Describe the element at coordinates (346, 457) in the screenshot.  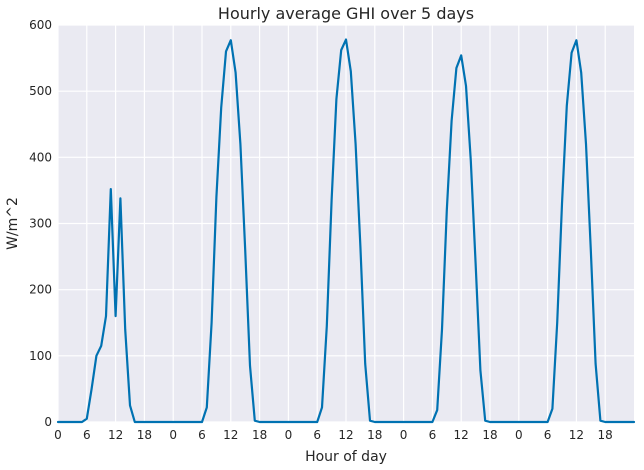
I see `x-axis-label: Hour of day` at that location.